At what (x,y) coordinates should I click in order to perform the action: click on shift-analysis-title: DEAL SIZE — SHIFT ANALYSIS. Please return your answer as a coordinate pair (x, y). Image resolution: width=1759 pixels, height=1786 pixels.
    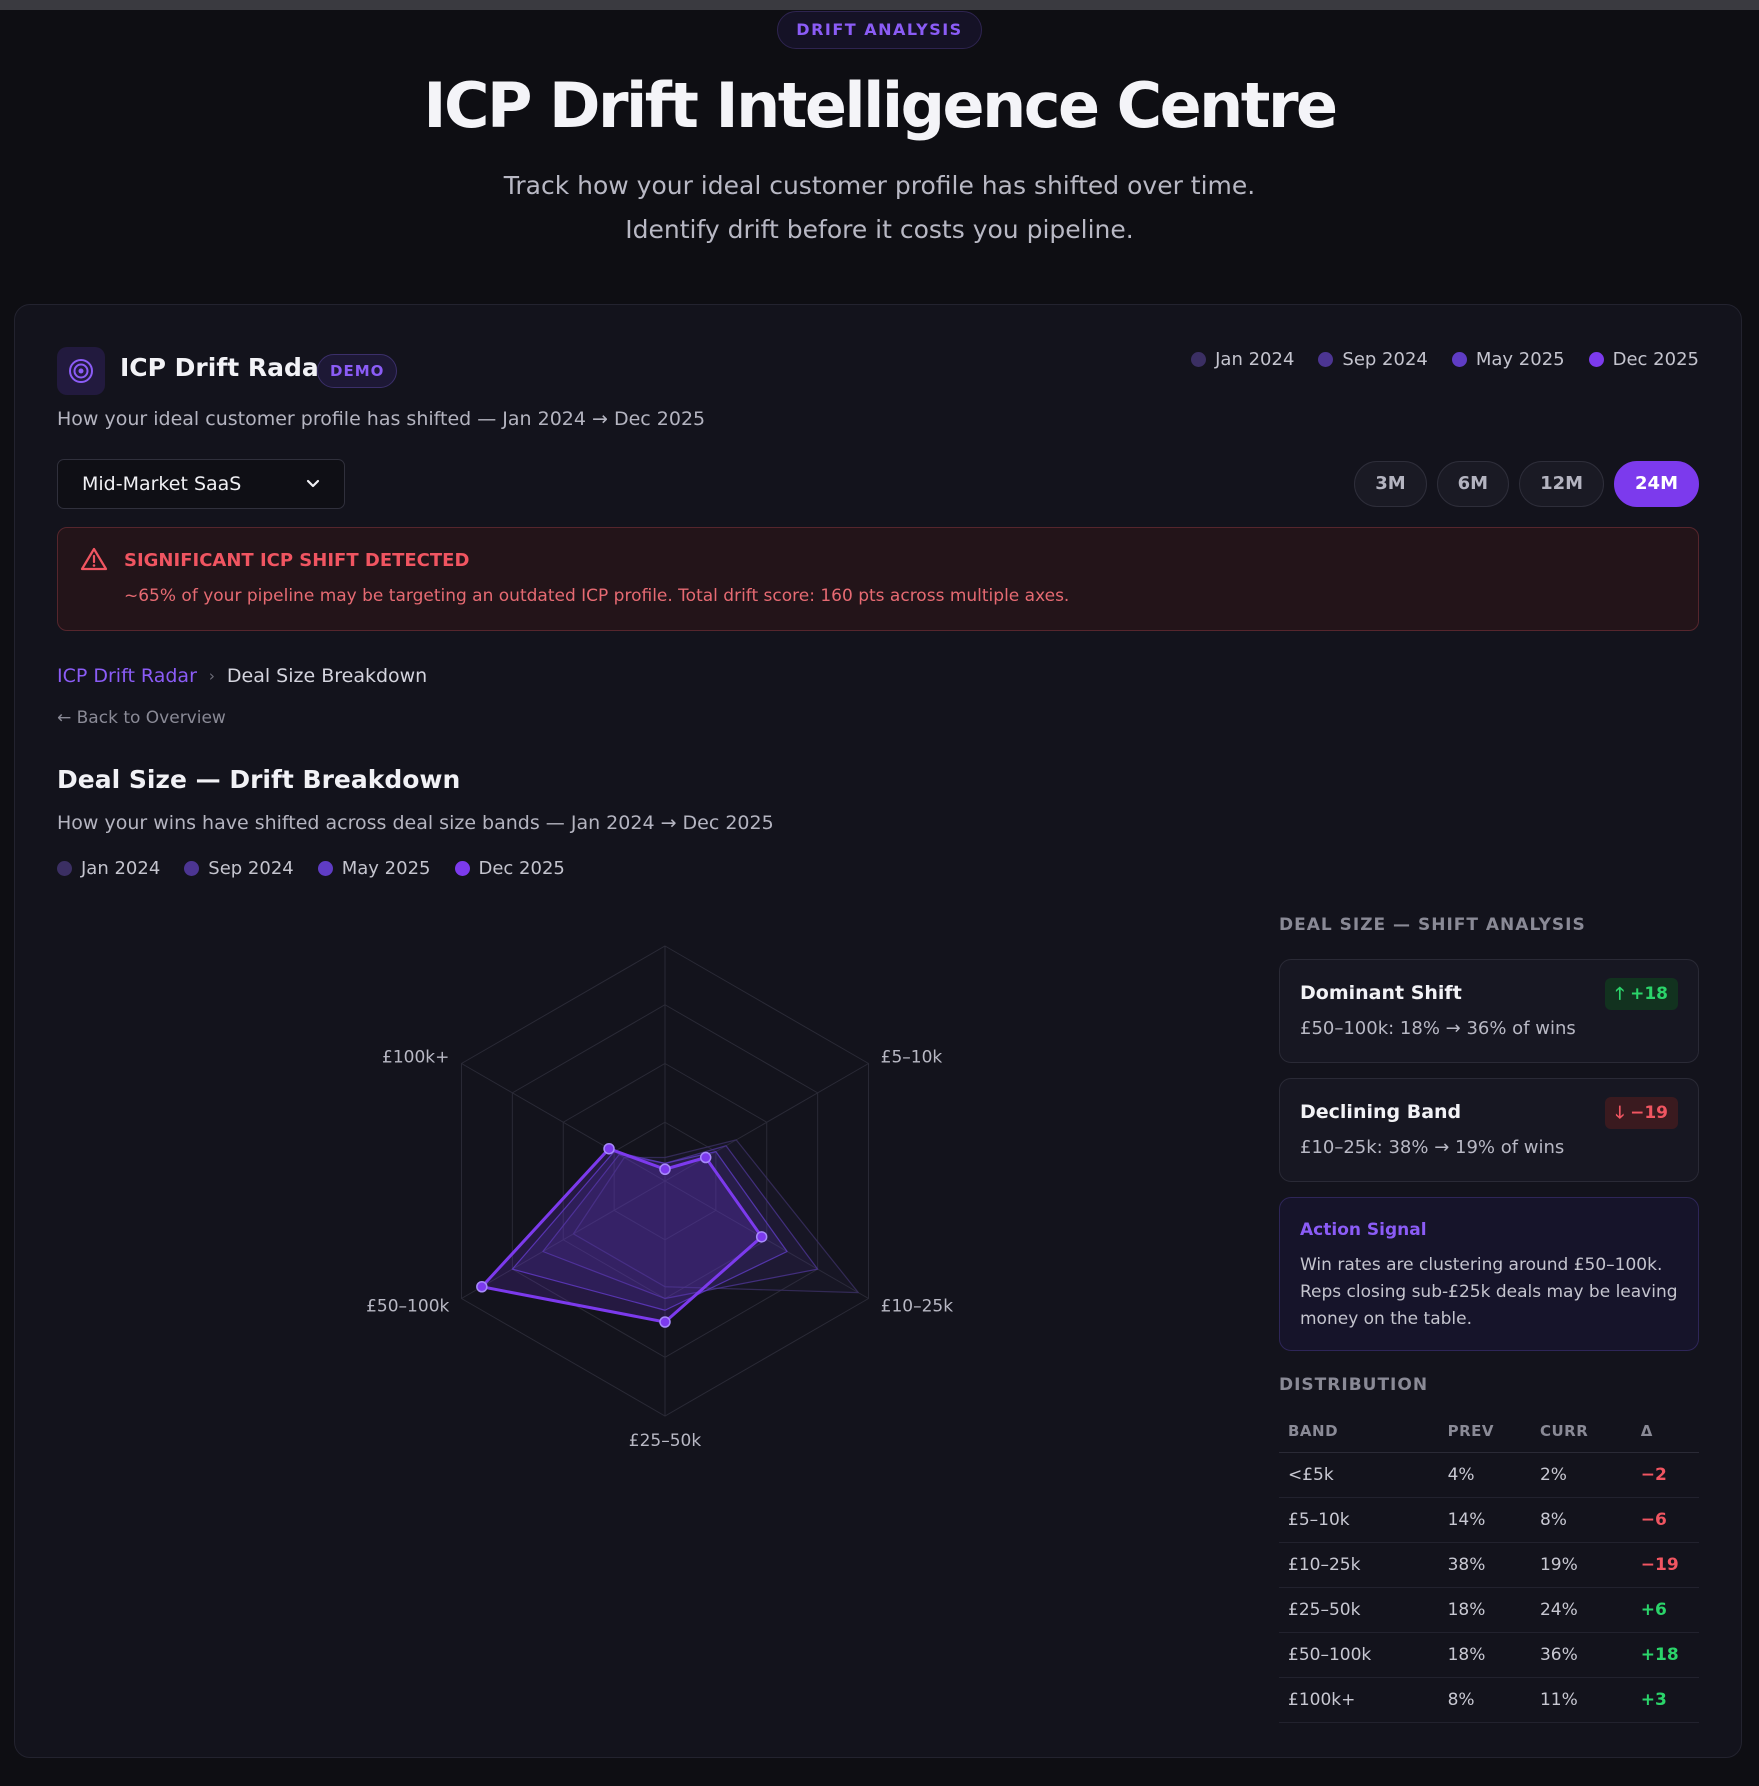
    Looking at the image, I should click on (1432, 925).